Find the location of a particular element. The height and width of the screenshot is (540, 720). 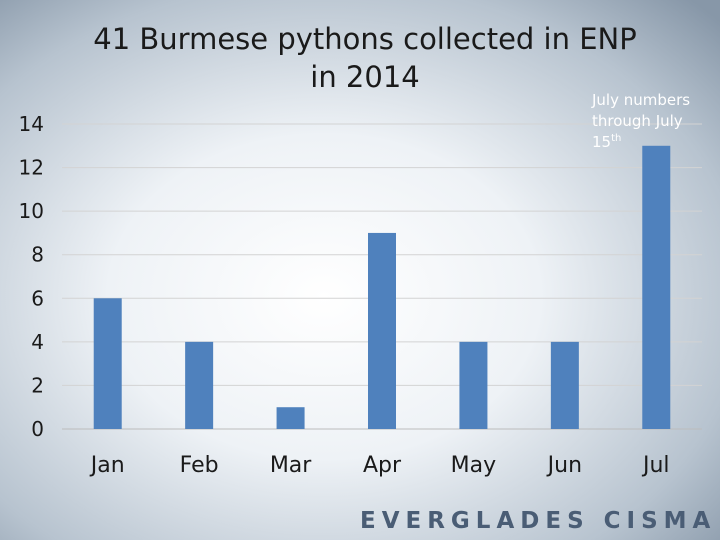

x-tick-label-jun: Jun is located at coordinates (564, 465).